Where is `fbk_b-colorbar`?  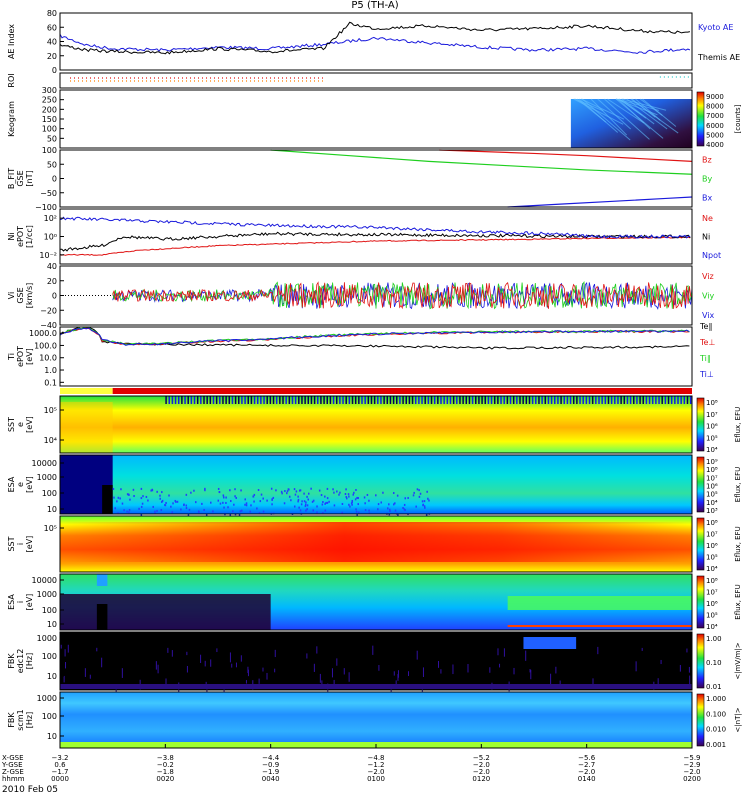
fbk_b-colorbar is located at coordinates (700, 720).